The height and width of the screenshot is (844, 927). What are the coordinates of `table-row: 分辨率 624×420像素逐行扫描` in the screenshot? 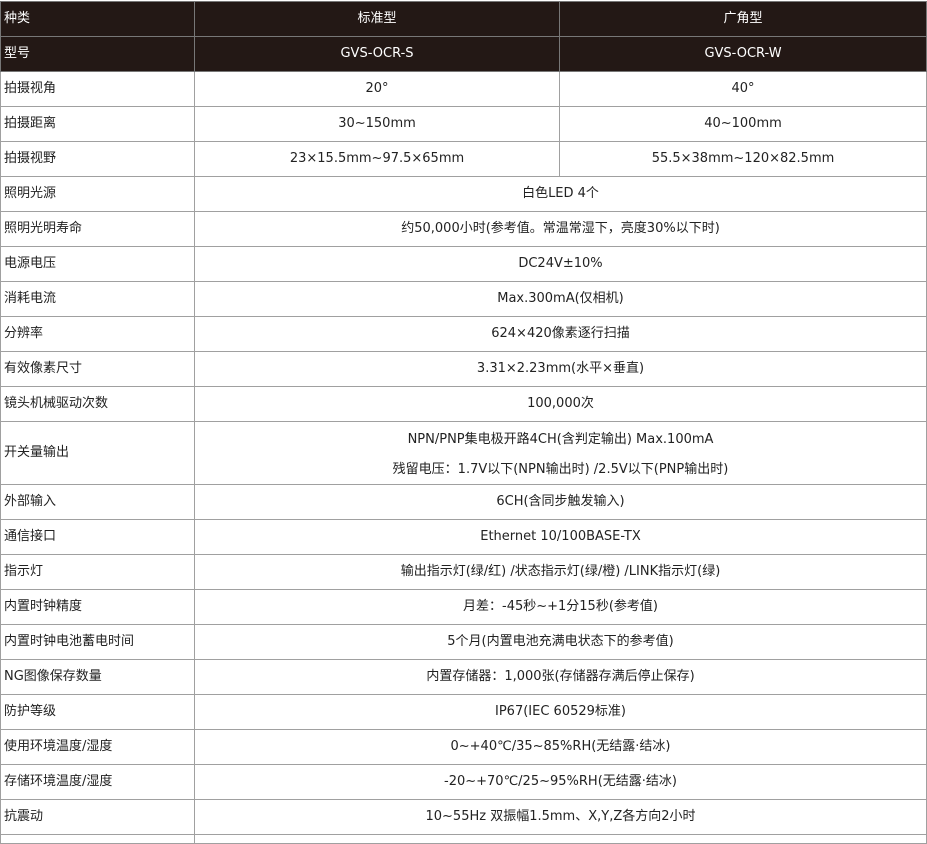 It's located at (463, 334).